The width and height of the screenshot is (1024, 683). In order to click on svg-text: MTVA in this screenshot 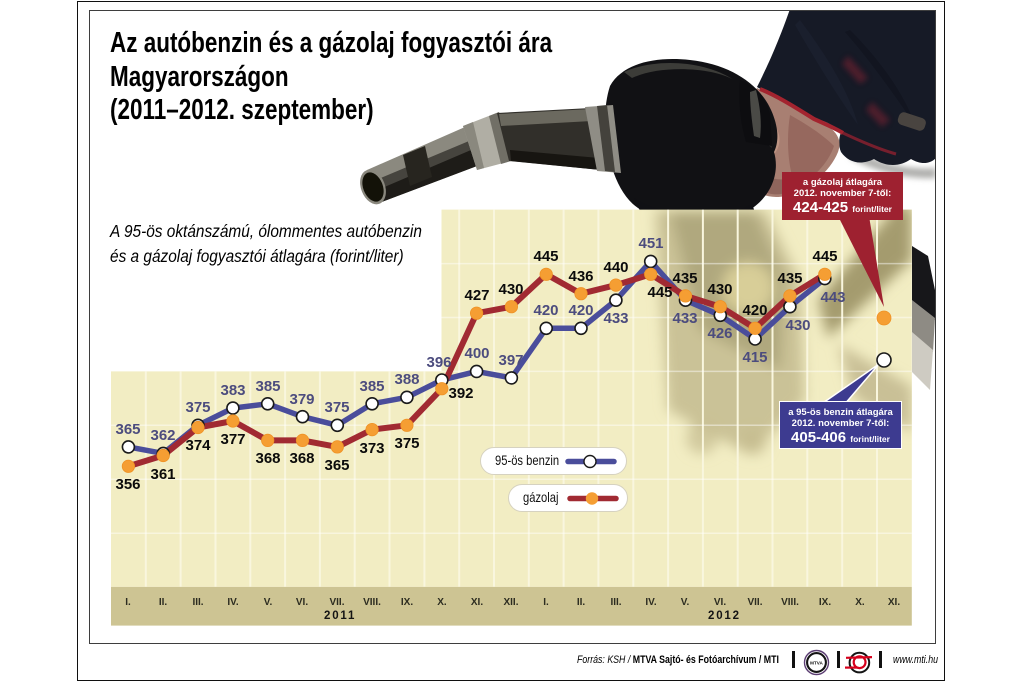, I will do `click(816, 662)`.